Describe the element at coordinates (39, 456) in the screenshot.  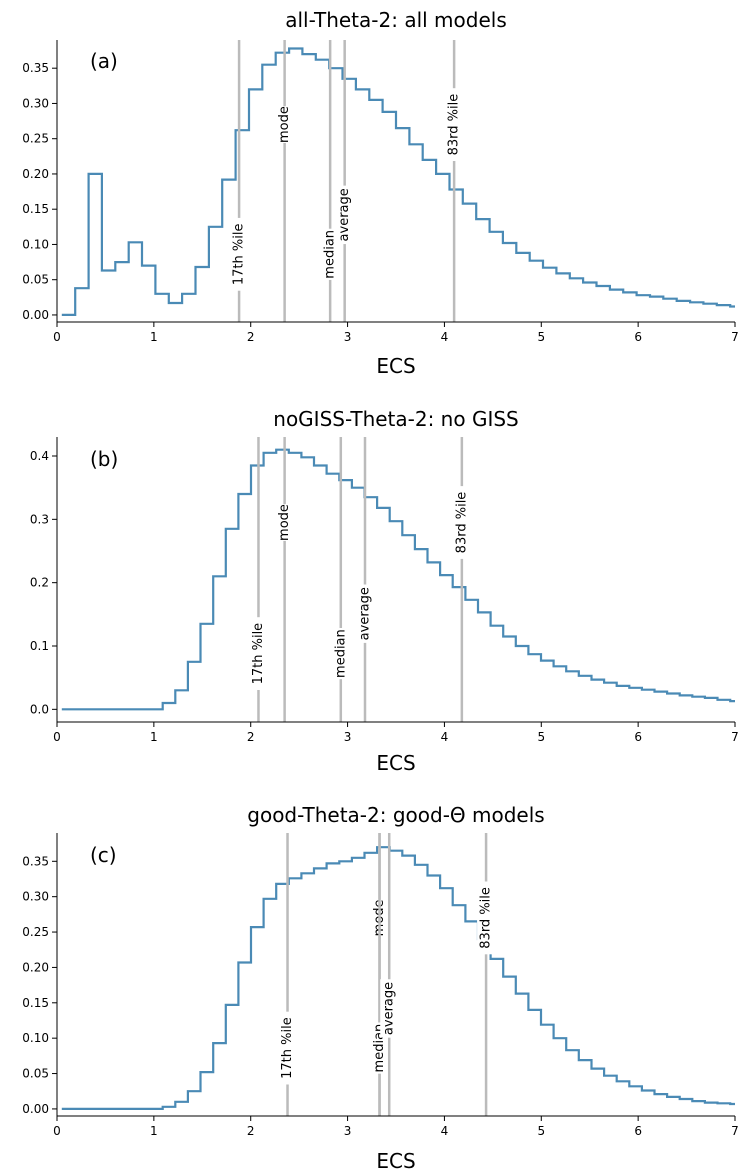
I see `y-tick-label: 0.4` at that location.